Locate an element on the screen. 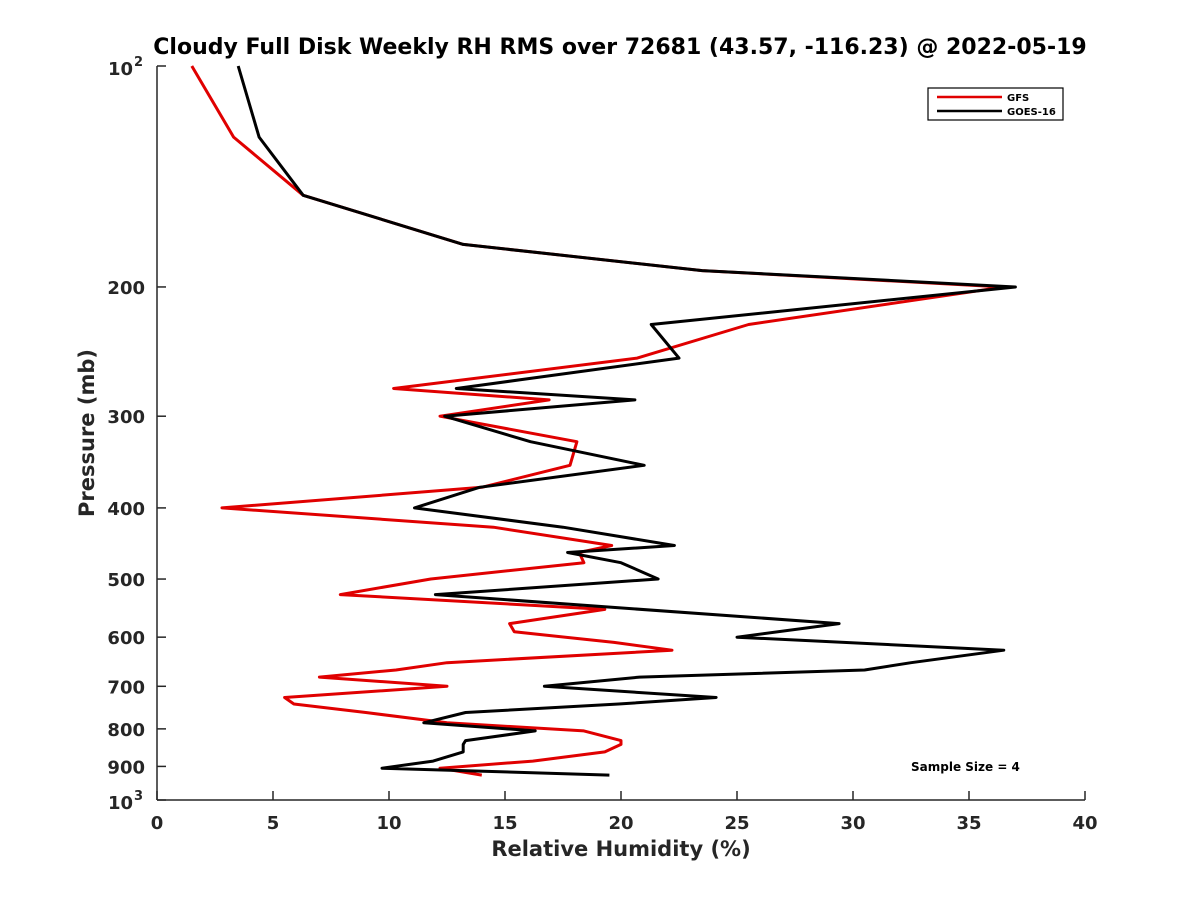  x-axis-title: Relative Humidity (%) is located at coordinates (620, 849).